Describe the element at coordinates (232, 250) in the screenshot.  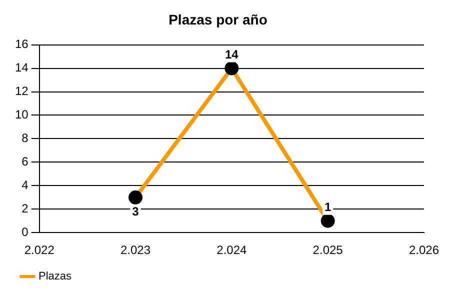
I see `x-tick-label: 2.024` at that location.